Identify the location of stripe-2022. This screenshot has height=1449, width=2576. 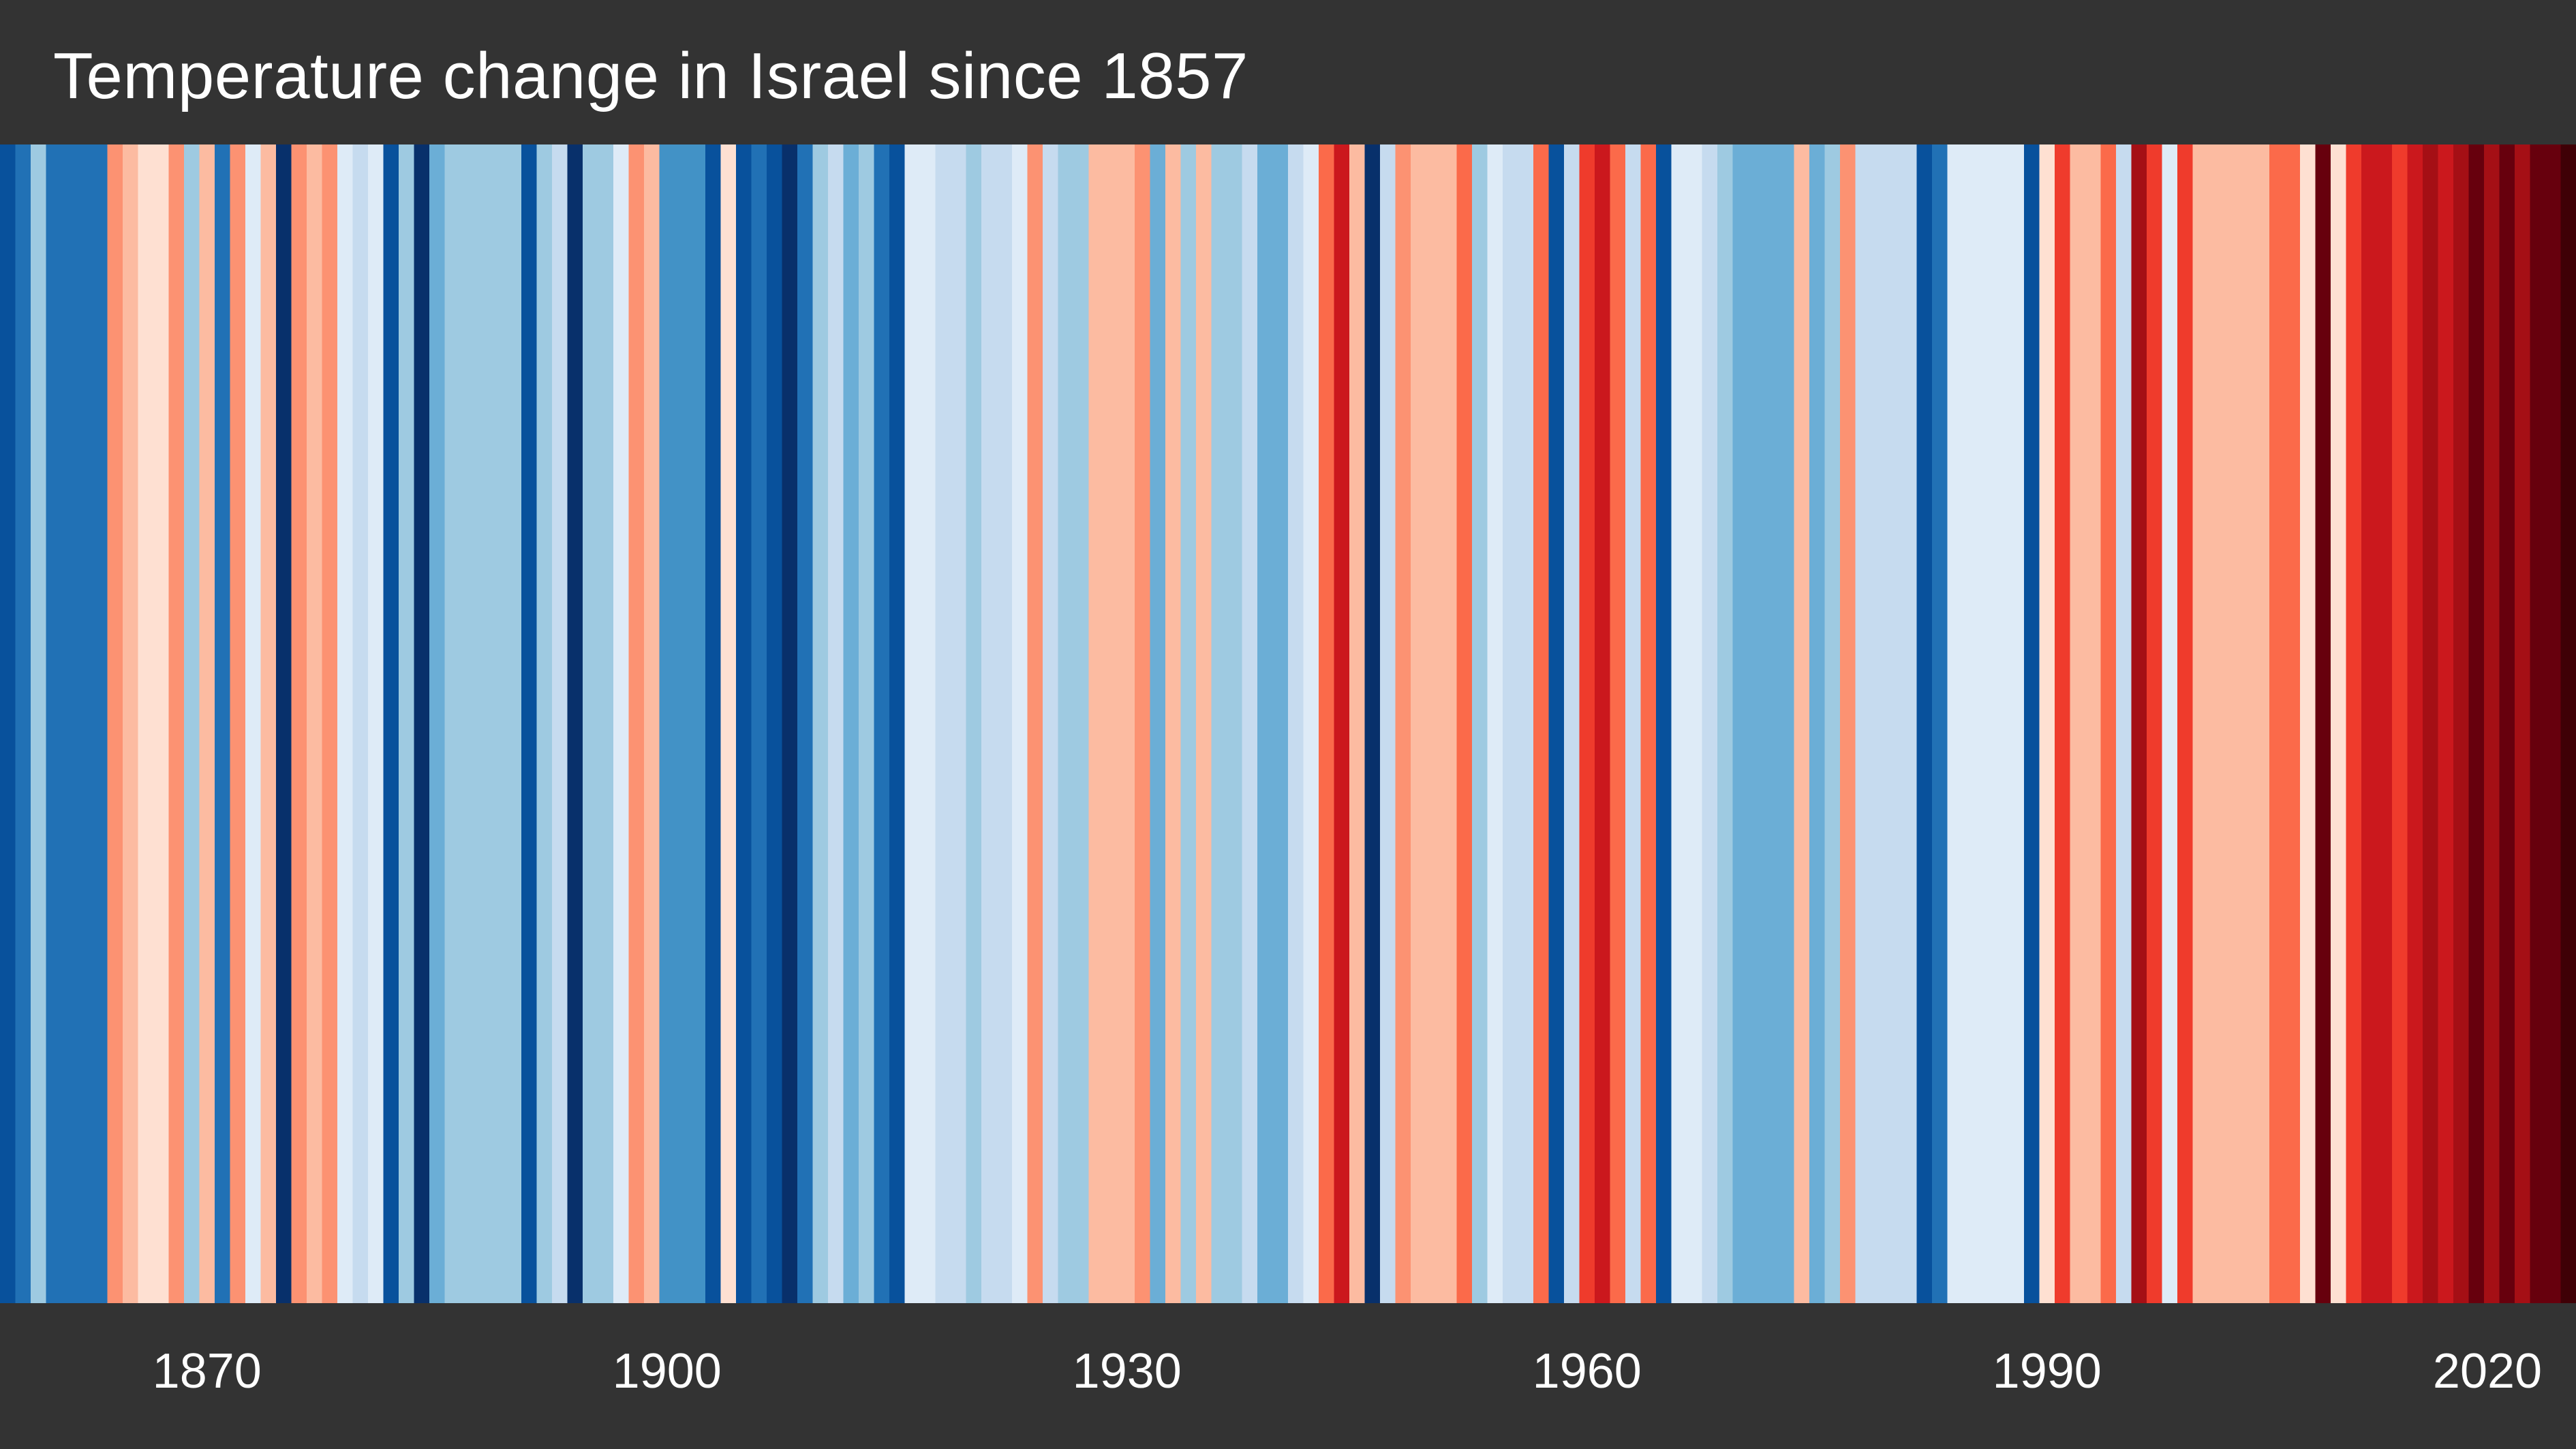
(2538, 723).